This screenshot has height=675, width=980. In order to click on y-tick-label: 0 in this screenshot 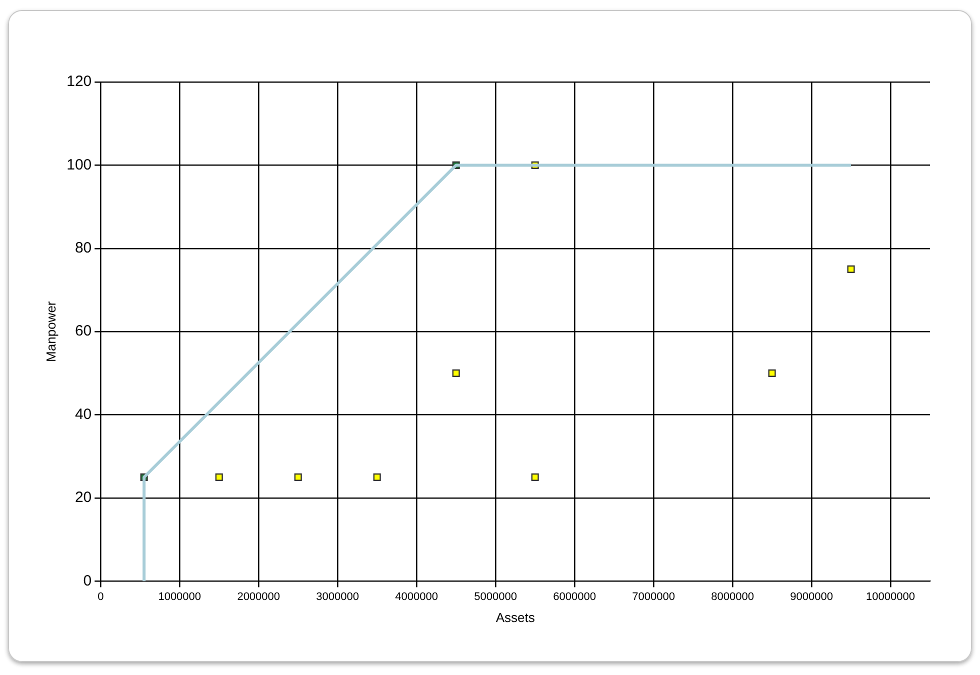, I will do `click(87, 581)`.